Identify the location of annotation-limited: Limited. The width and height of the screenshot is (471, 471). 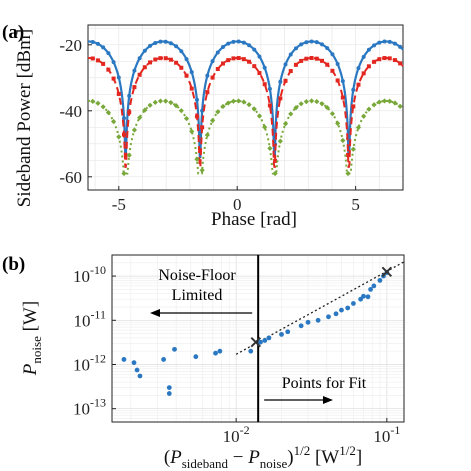
(197, 295).